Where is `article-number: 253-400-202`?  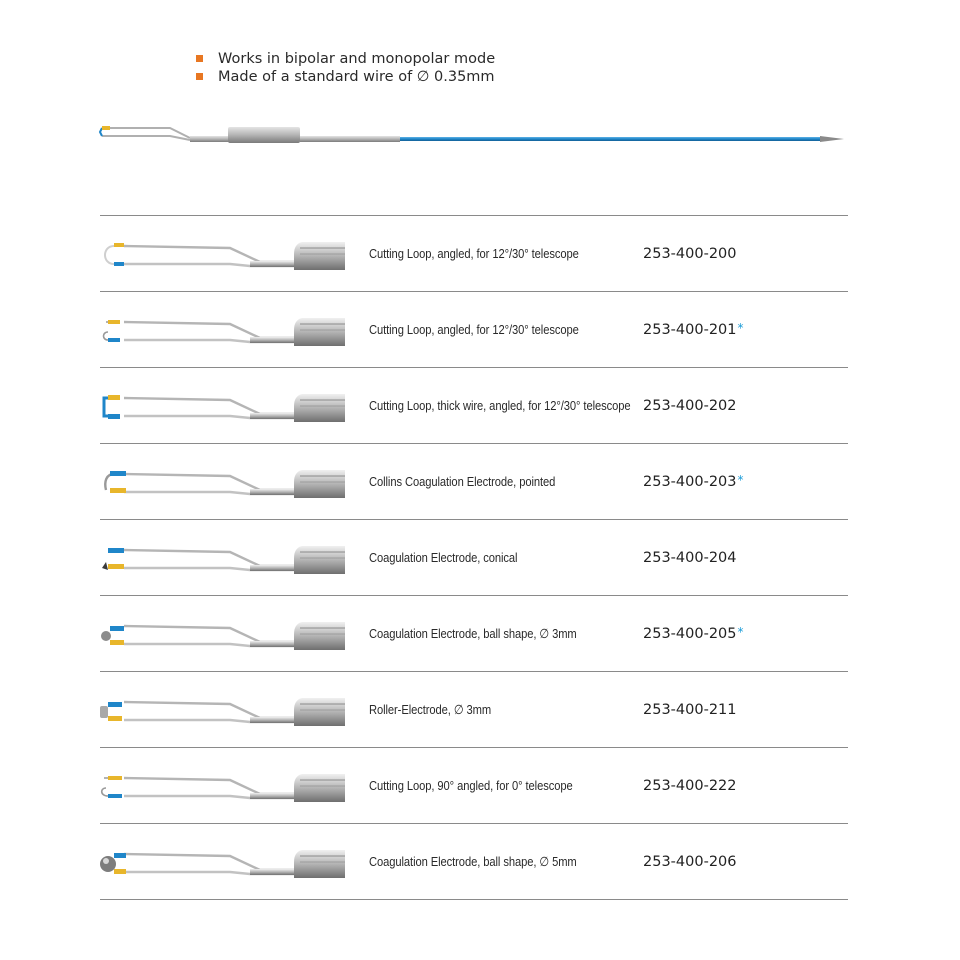
article-number: 253-400-202 is located at coordinates (690, 406).